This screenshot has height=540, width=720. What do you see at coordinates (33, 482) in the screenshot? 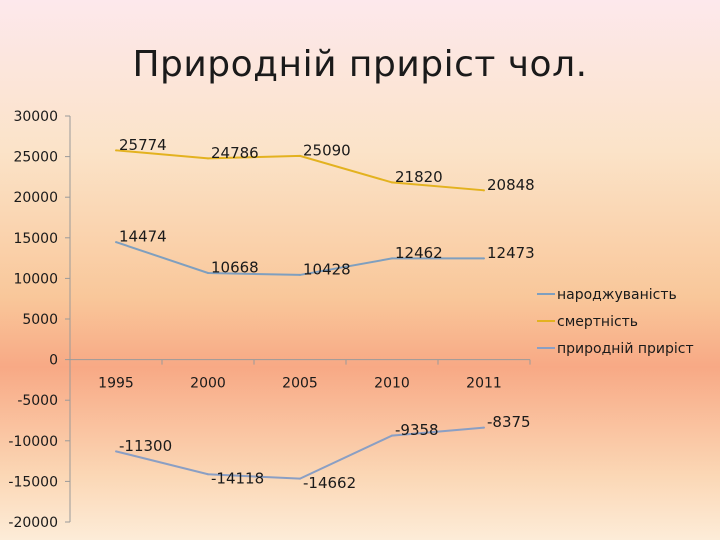
I see `y-tick-label: -15000` at bounding box center [33, 482].